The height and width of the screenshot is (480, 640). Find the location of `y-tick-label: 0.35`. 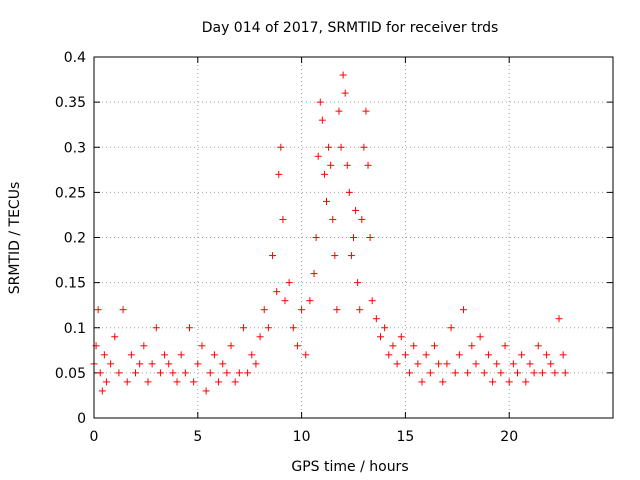

y-tick-label: 0.35 is located at coordinates (70, 103).